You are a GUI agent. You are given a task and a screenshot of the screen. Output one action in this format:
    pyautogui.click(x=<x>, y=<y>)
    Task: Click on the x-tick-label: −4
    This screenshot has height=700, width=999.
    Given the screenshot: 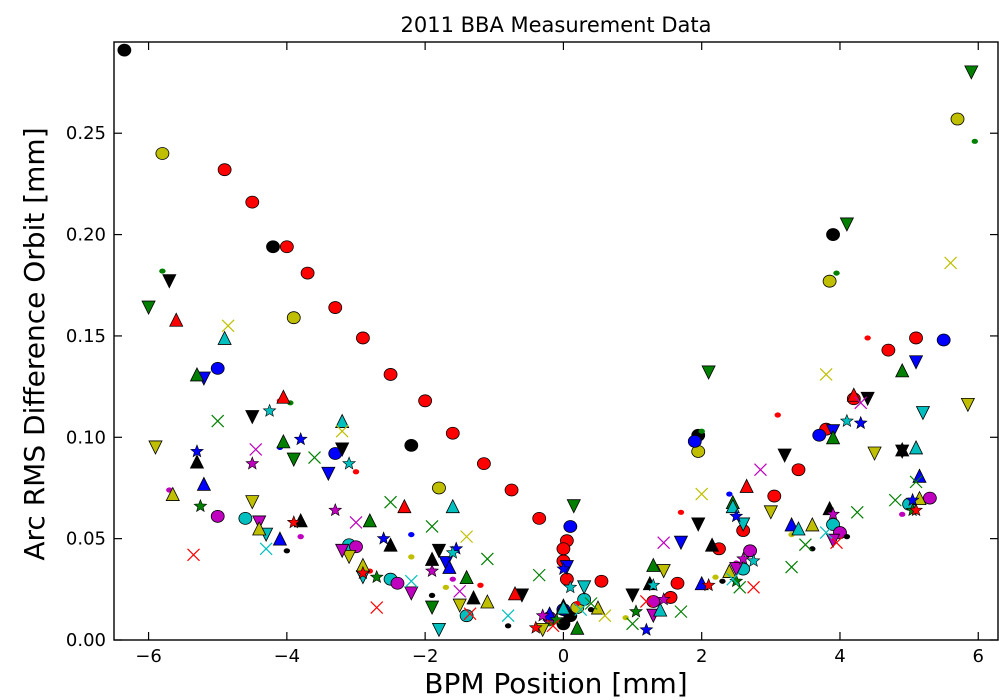 What is the action you would take?
    pyautogui.click(x=287, y=656)
    